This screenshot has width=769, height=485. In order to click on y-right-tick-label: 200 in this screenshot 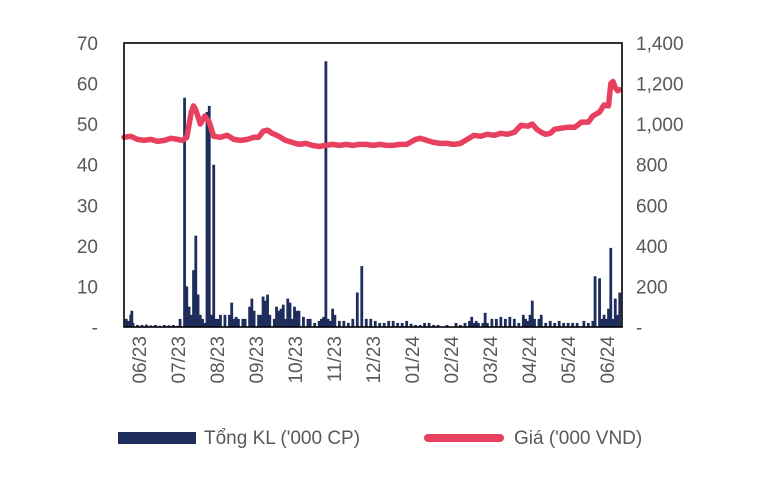, I will do `click(652, 287)`.